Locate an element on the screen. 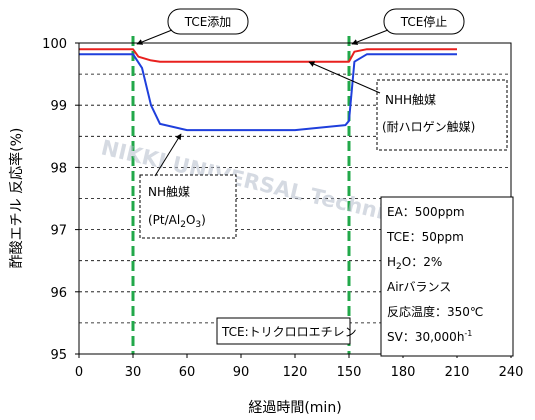 The image size is (535, 420). series-line-nh is located at coordinates (268, 92).